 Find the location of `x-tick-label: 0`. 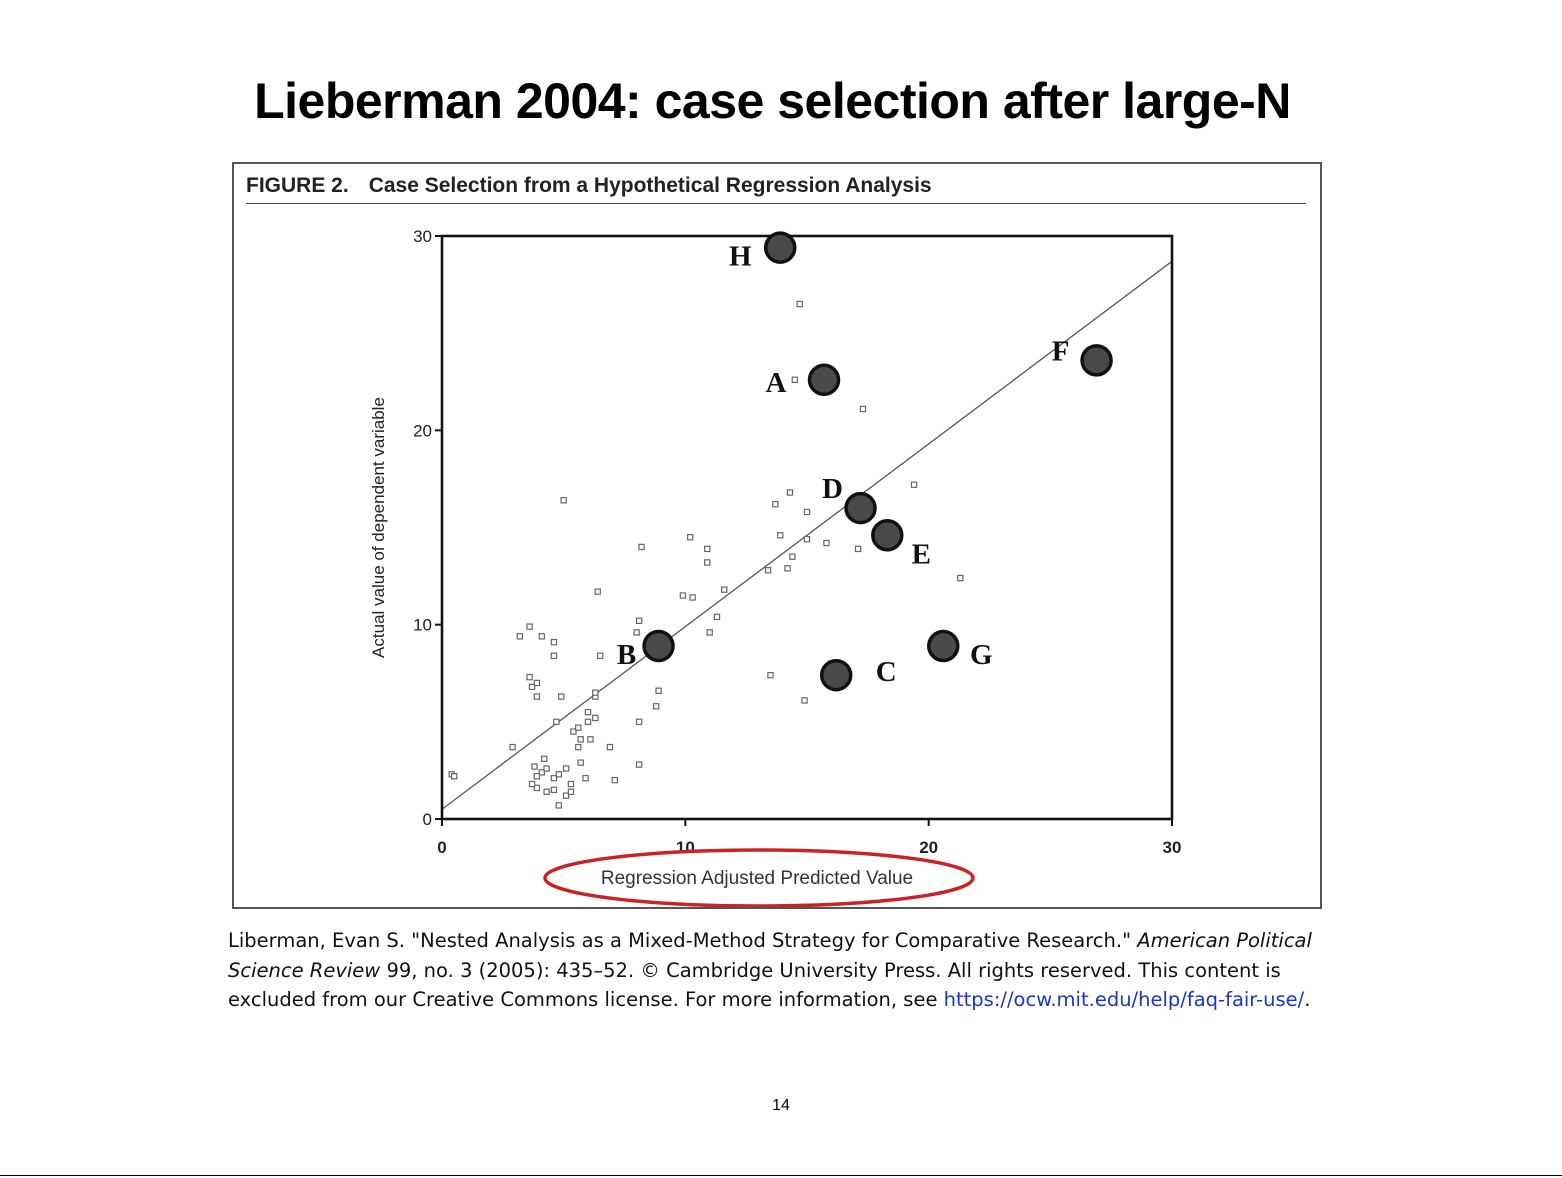

x-tick-label: 0 is located at coordinates (441, 847).